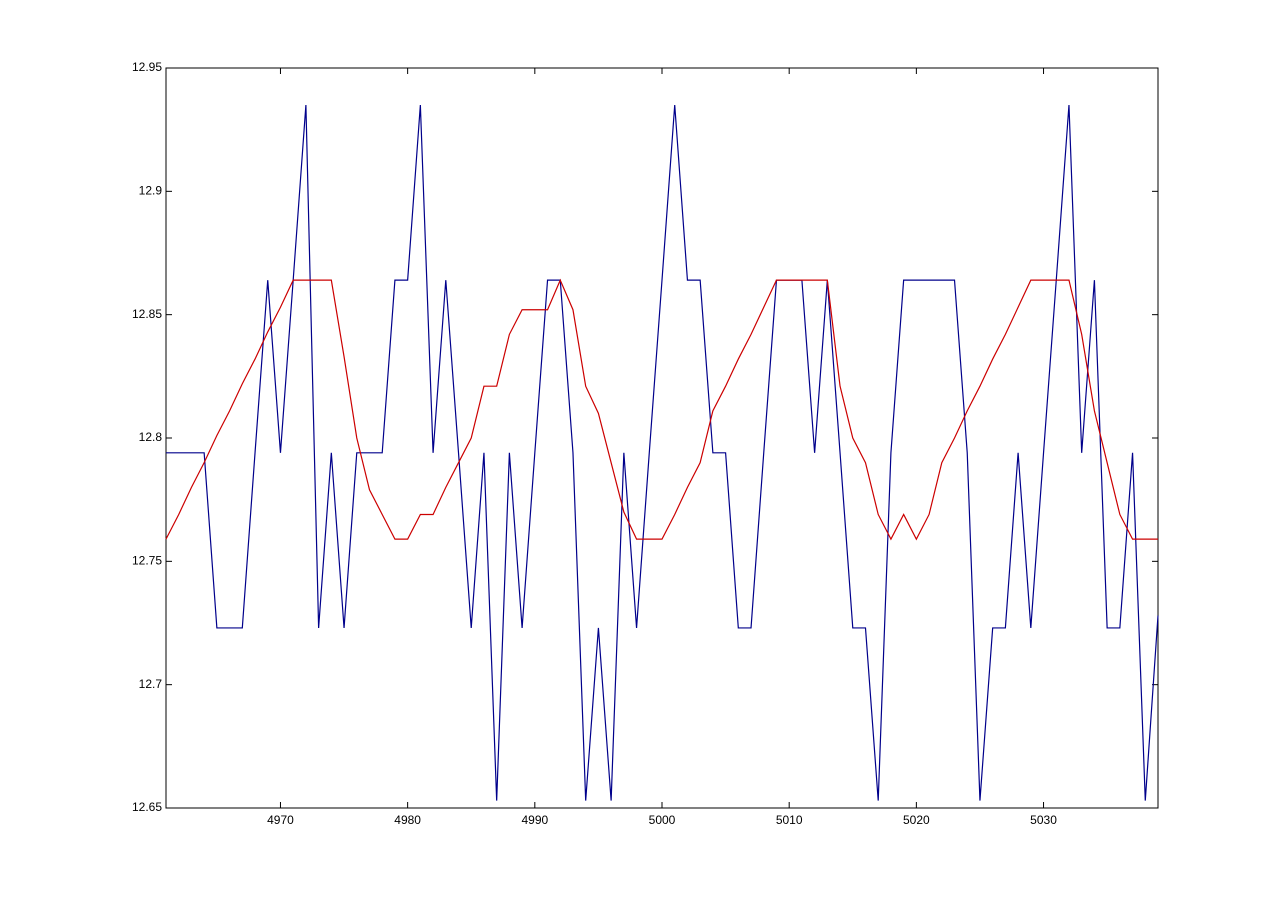 Image resolution: width=1280 pixels, height=908 pixels. What do you see at coordinates (151, 437) in the screenshot?
I see `y-tick-label: 12.8` at bounding box center [151, 437].